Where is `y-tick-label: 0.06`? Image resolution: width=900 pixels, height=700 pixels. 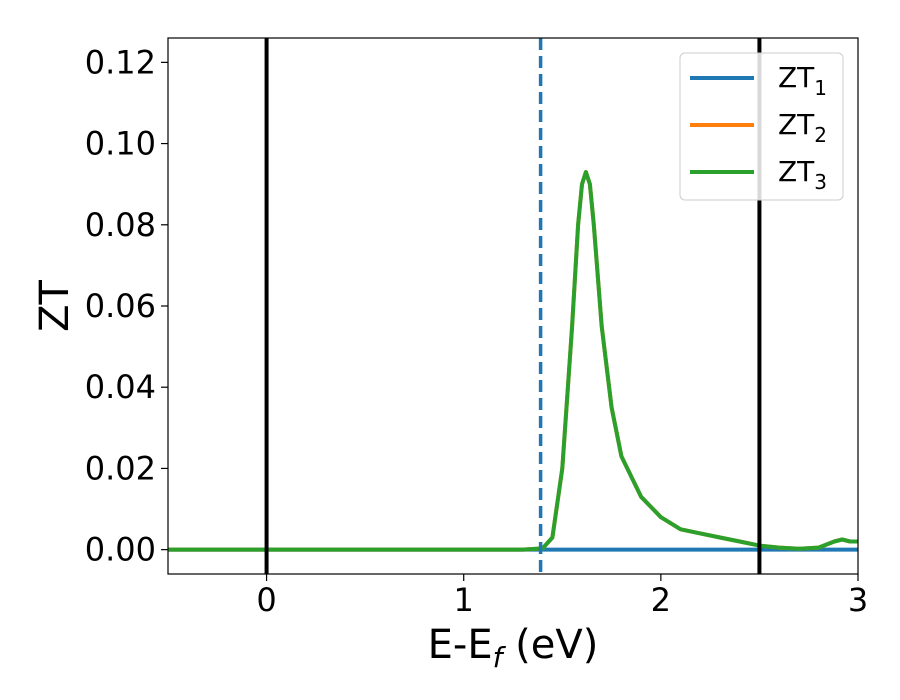 y-tick-label: 0.06 is located at coordinates (120, 306).